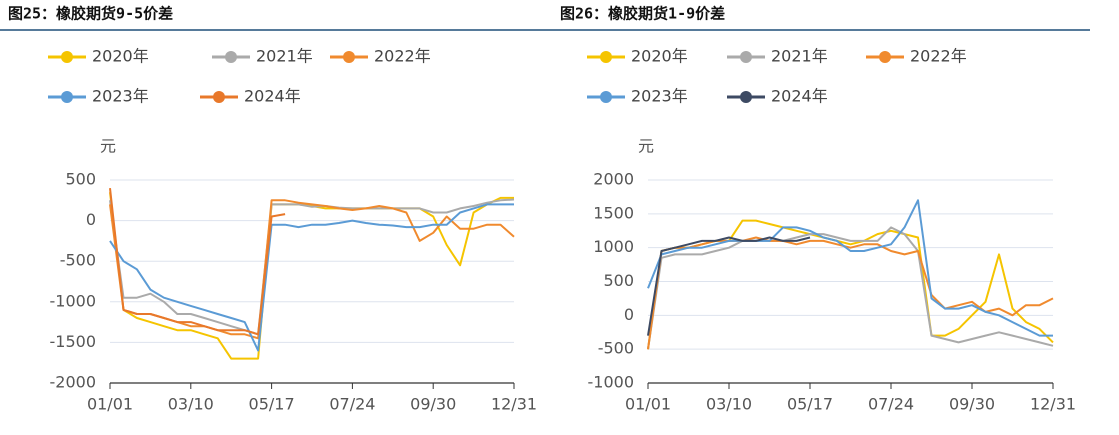  Describe the element at coordinates (613, 179) in the screenshot. I see `y-tick-label: 2000` at that location.